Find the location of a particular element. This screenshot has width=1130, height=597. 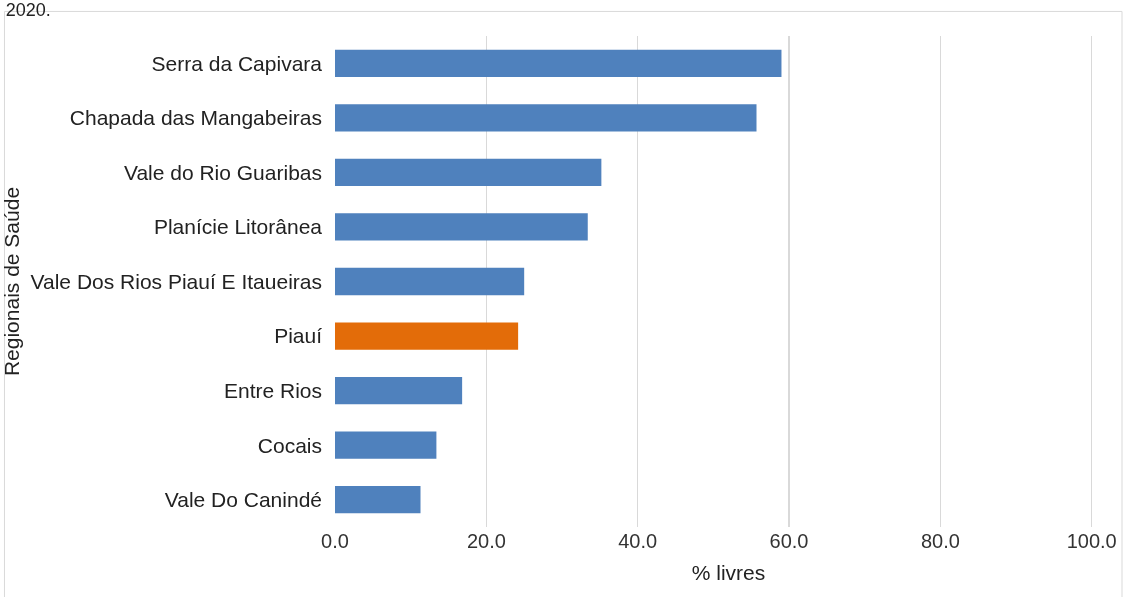

y-tick-label: Vale Do Canindé is located at coordinates (243, 500).